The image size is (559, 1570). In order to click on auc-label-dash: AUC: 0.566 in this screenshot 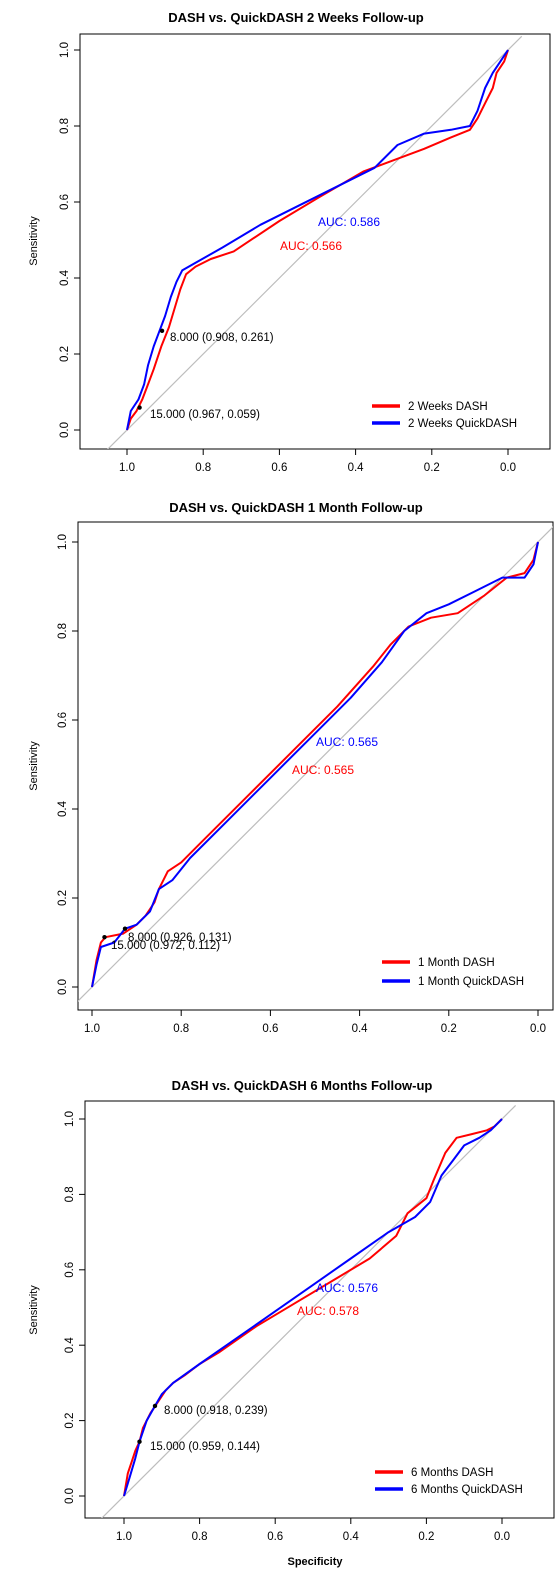, I will do `click(311, 246)`.